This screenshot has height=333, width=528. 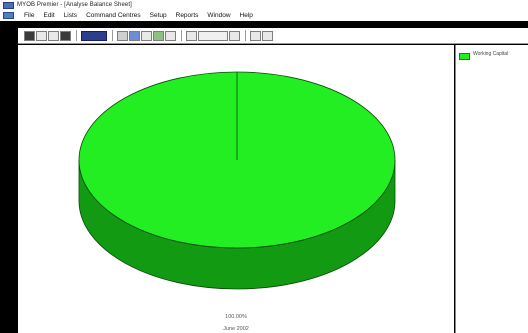 I want to click on bar-icon, so click(x=146, y=35).